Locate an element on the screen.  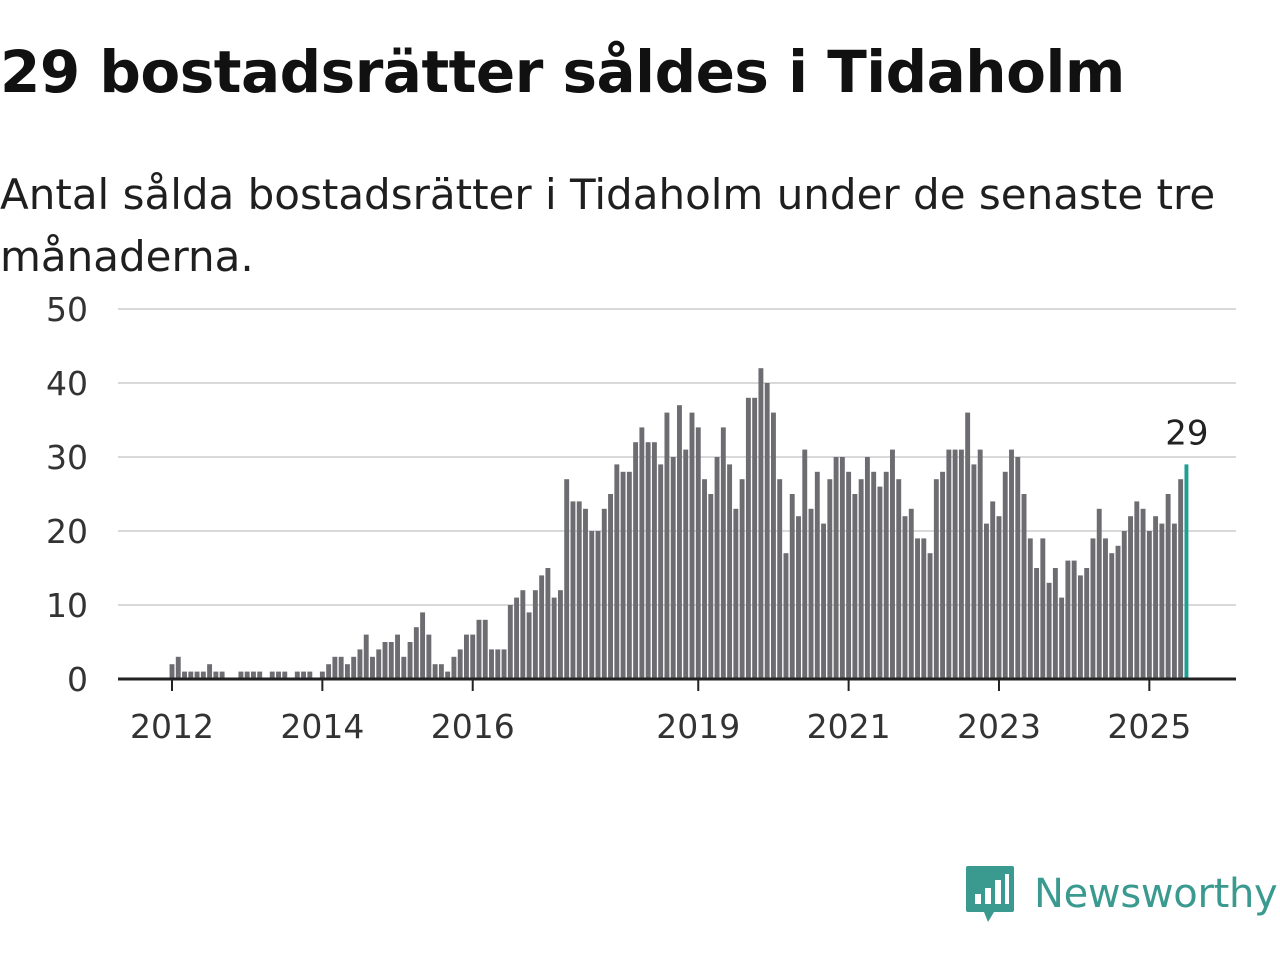
x-tick-label: 2019 is located at coordinates (698, 726).